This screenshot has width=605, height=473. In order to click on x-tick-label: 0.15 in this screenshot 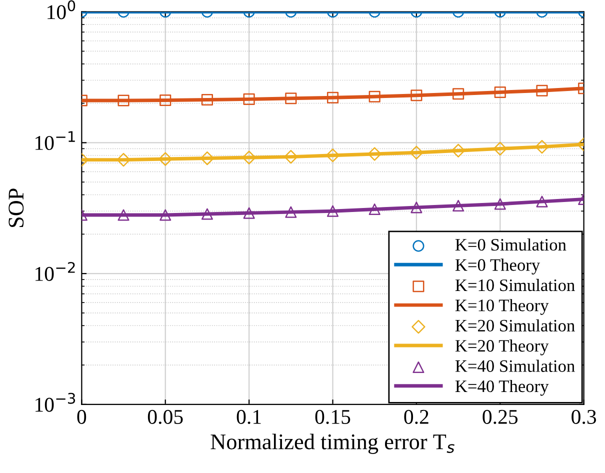, I will do `click(332, 417)`.